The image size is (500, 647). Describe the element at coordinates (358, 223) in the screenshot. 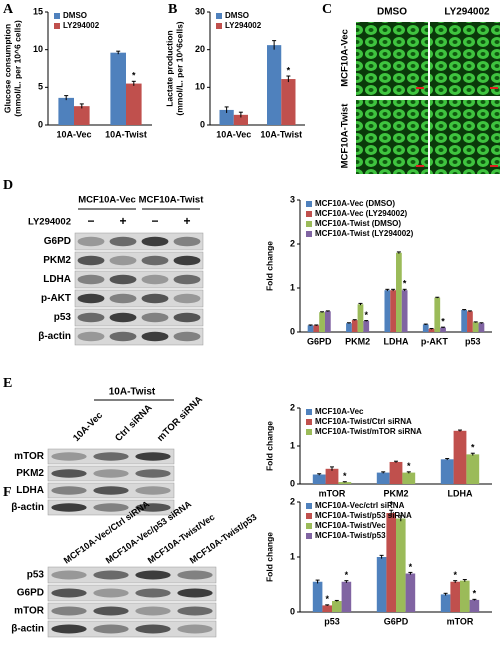

I see `legend-label: MCF10A-Twist (DMSO)` at that location.